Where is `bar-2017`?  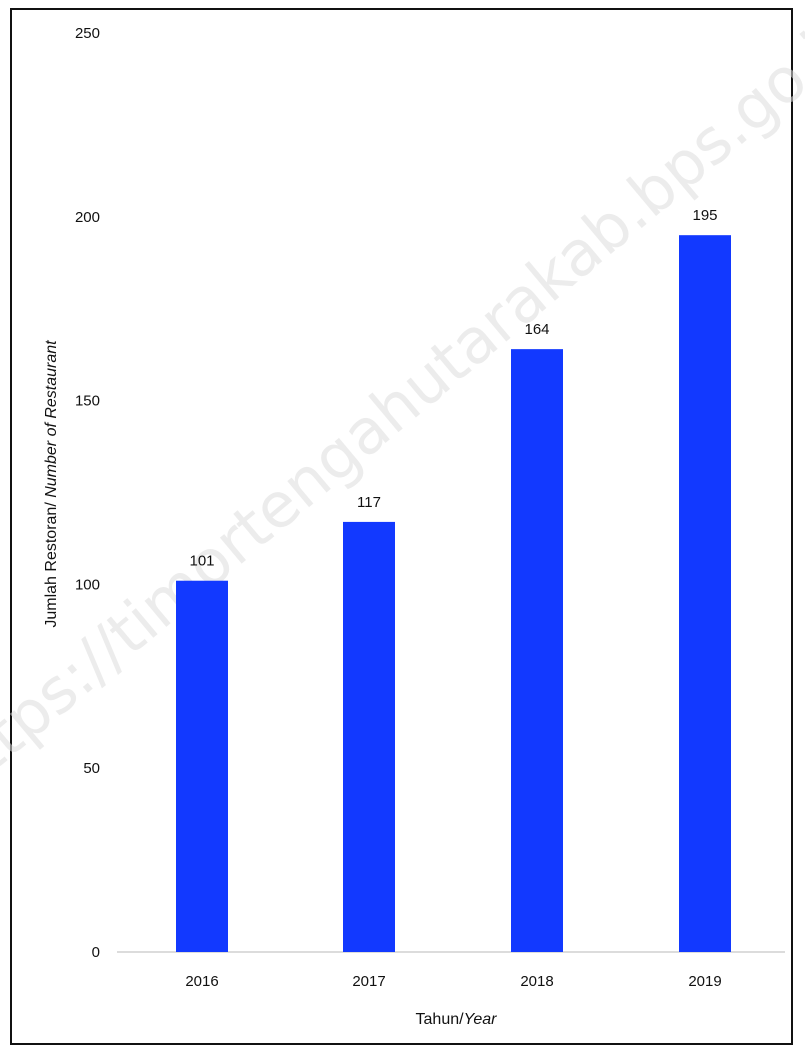
bar-2017 is located at coordinates (369, 736).